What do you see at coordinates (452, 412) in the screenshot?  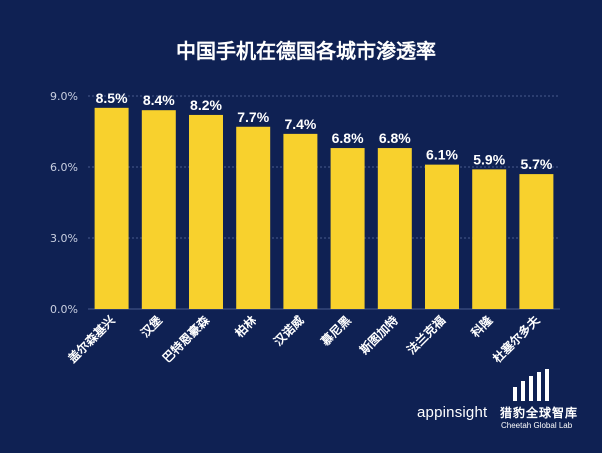 I see `appinsight-logo: appinsight` at bounding box center [452, 412].